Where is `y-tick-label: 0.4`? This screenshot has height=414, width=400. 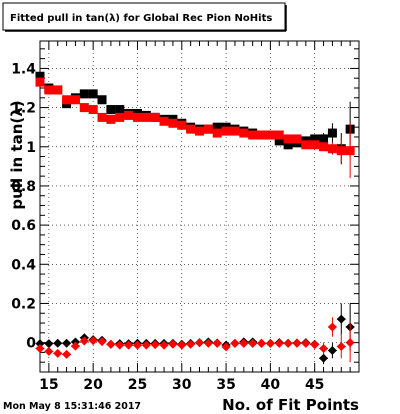
y-tick-label: 0.4 is located at coordinates (23, 265).